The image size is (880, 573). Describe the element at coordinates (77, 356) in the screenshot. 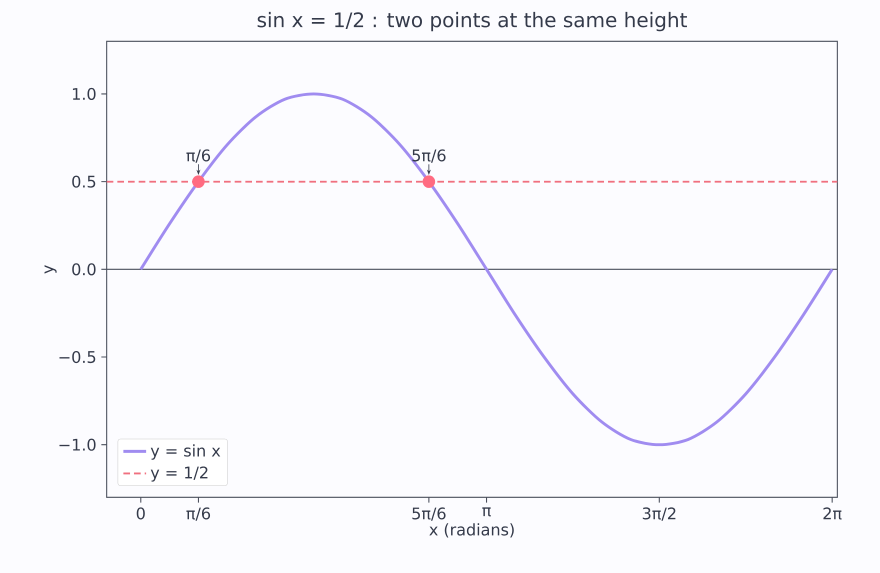

I see `y-tick-label: −0.5` at that location.